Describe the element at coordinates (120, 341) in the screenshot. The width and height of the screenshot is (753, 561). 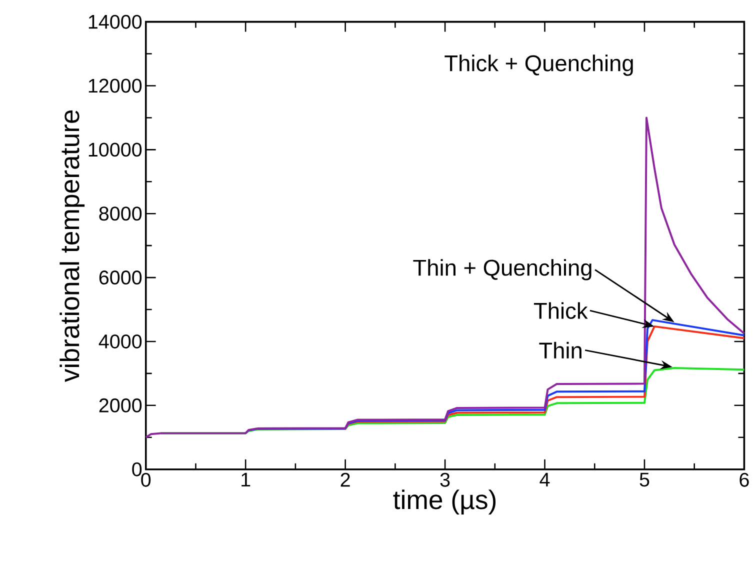
I see `y-tick-label: 4000` at that location.